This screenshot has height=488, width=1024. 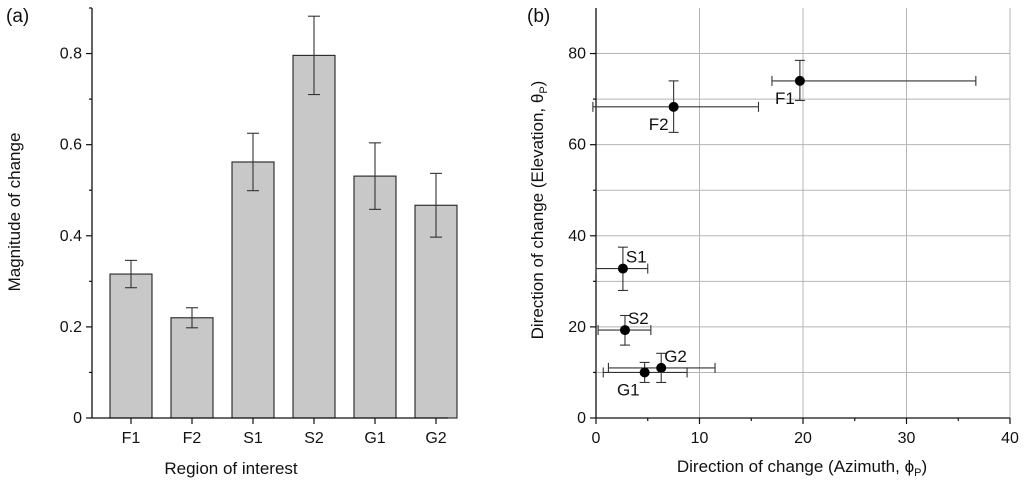 What do you see at coordinates (577, 54) in the screenshot?
I see `panel-b-y-tick-label: 80` at bounding box center [577, 54].